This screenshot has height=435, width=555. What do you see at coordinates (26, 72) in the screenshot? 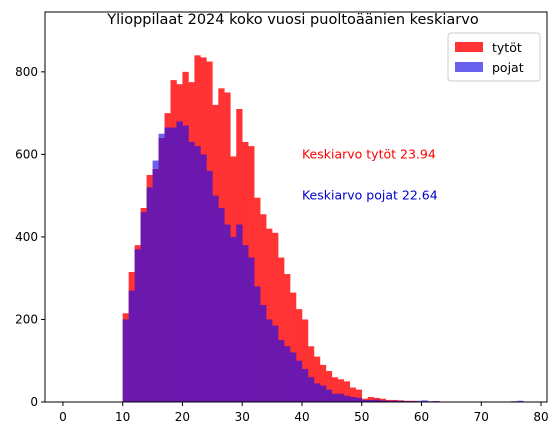
I see `y-tick-label: 800` at bounding box center [26, 72].